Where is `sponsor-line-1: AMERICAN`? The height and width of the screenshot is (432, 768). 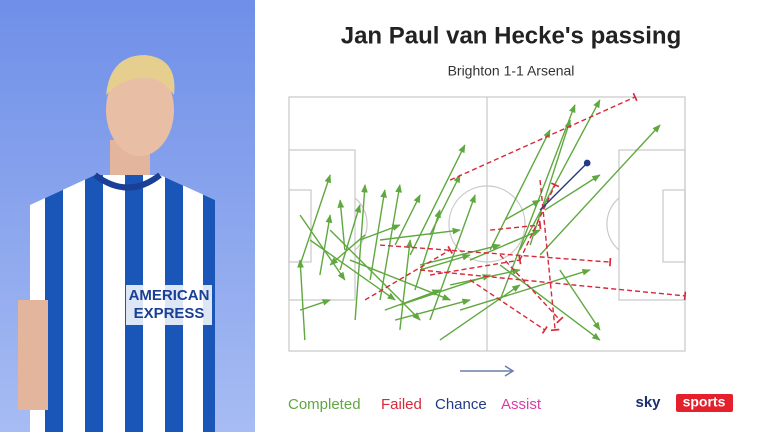
sponsor-line-1: AMERICAN is located at coordinates (169, 295).